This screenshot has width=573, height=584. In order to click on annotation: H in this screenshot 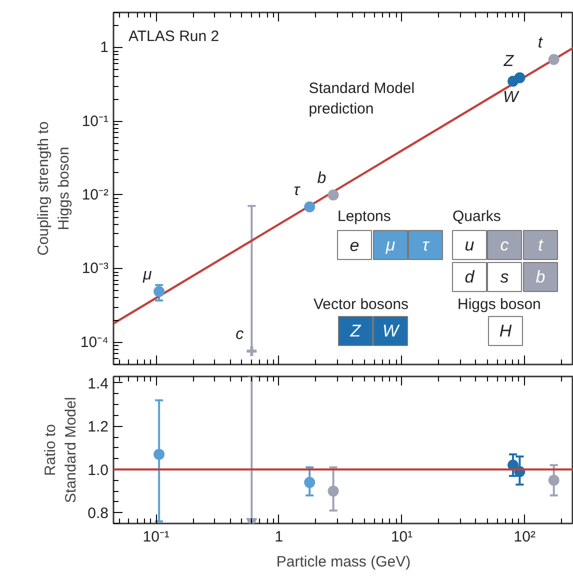, I will do `click(505, 331)`.